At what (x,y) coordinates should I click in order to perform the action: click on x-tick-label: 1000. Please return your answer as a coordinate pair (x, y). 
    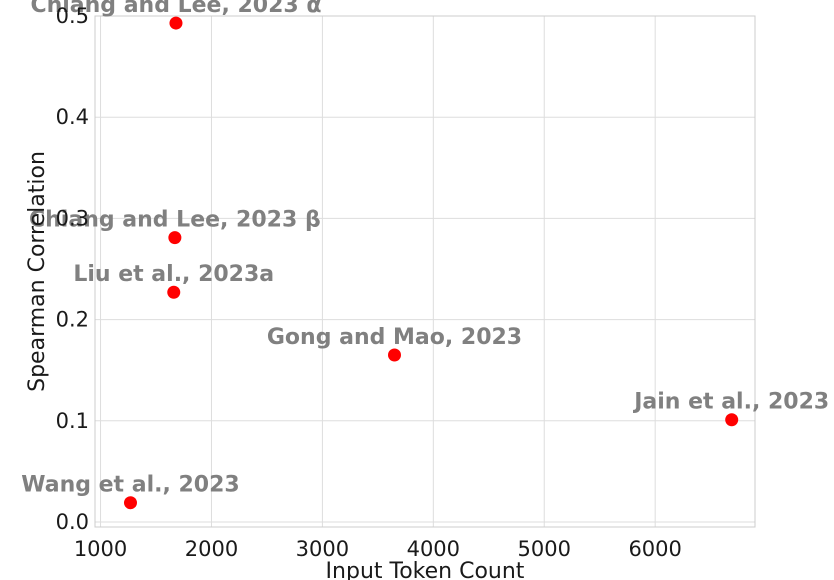
    Looking at the image, I should click on (100, 549).